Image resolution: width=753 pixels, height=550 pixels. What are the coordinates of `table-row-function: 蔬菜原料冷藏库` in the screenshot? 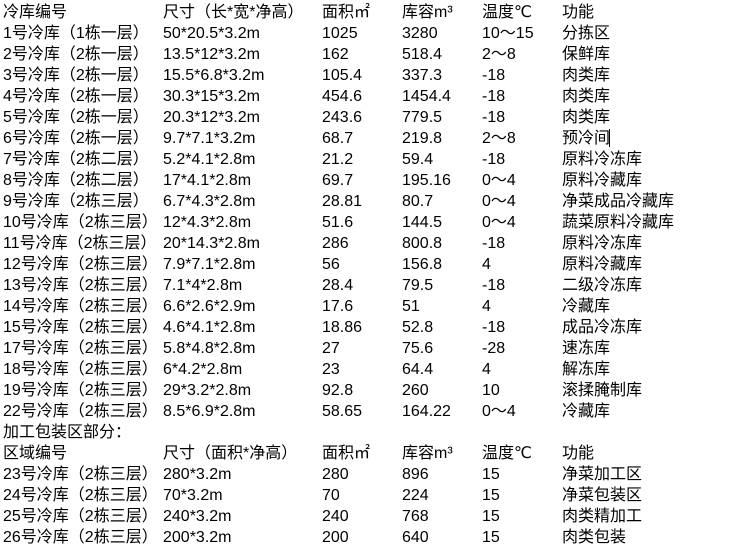 It's located at (618, 222).